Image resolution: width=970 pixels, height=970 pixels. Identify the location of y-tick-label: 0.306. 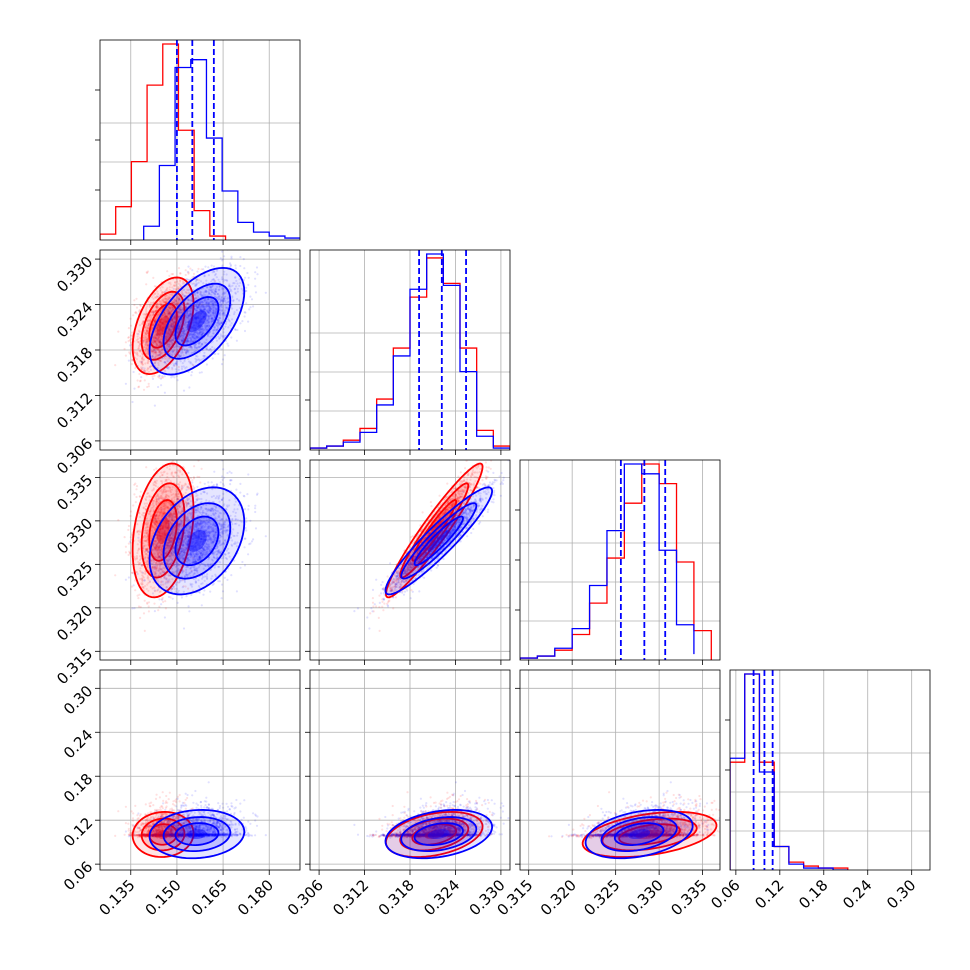
(74, 456).